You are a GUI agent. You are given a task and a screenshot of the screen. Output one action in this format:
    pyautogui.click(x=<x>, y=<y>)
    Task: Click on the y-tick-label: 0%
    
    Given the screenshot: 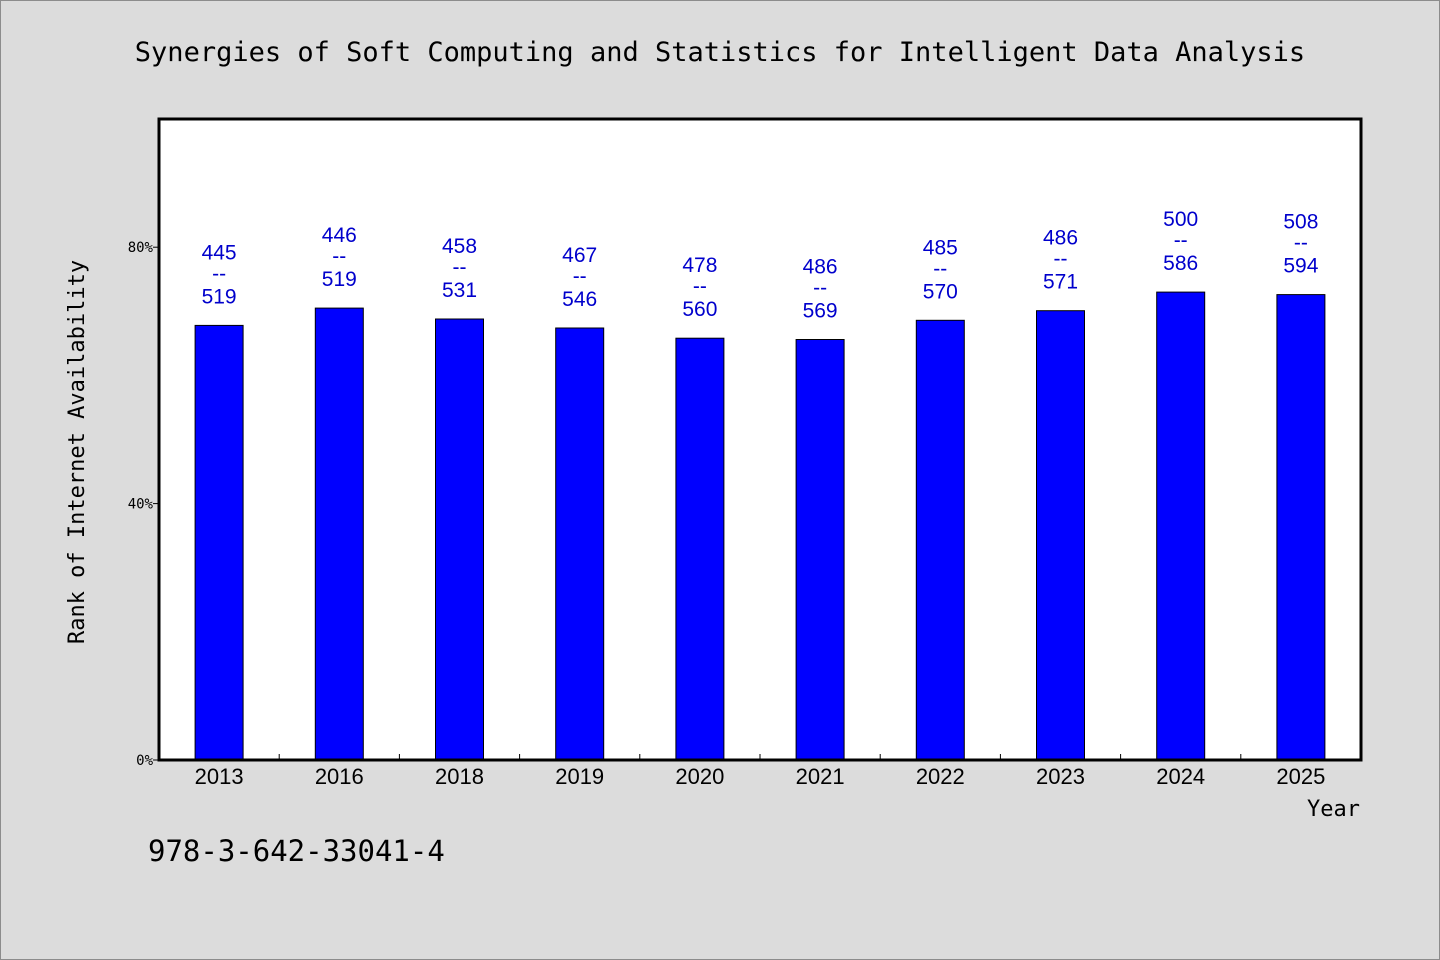 What is the action you would take?
    pyautogui.click(x=144, y=761)
    